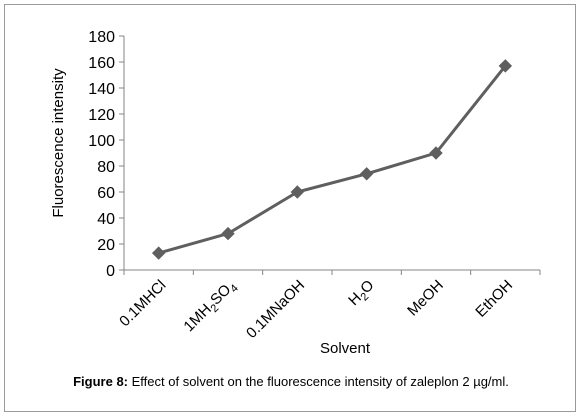 The image size is (582, 419). What do you see at coordinates (494, 299) in the screenshot?
I see `x-tick-label: EthOH` at bounding box center [494, 299].